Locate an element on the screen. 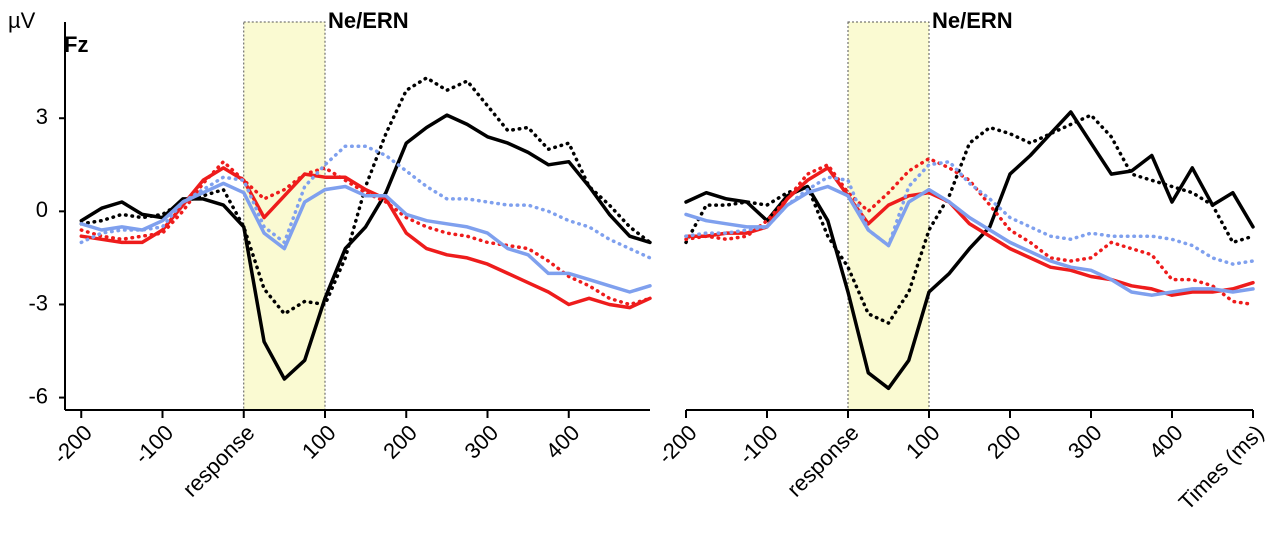  y-axis-label: µV is located at coordinates (22, 20).